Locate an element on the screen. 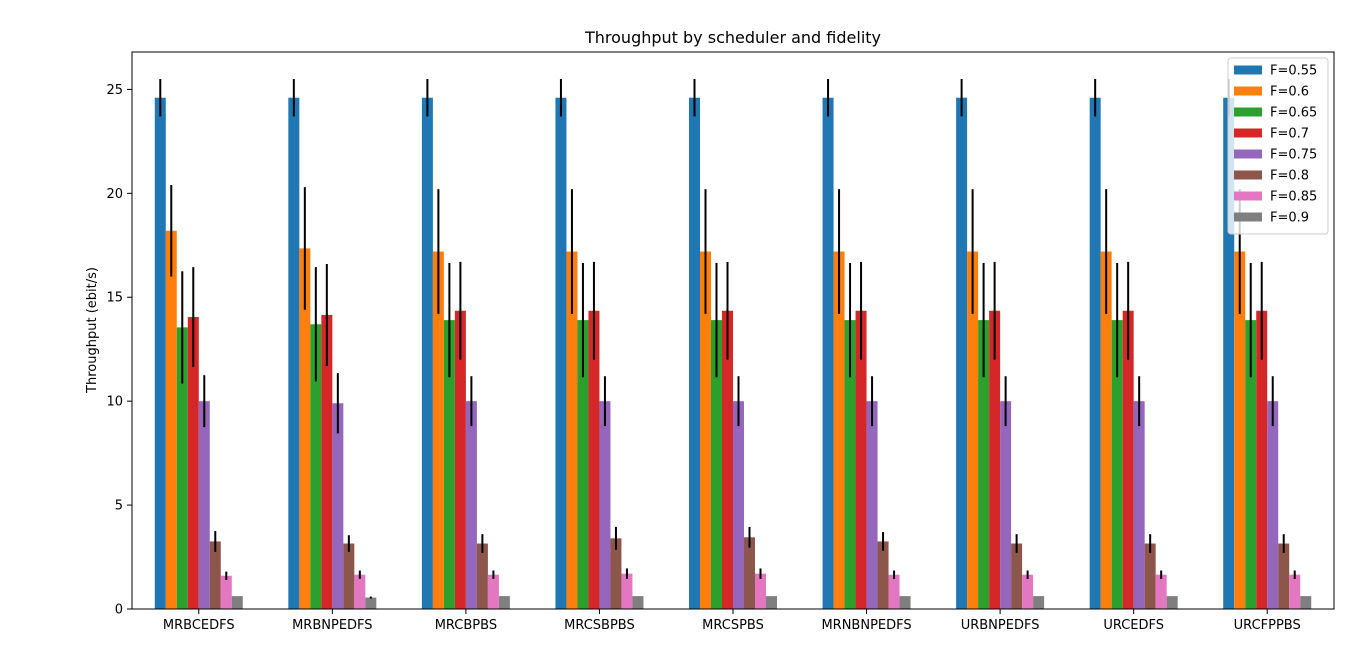  x-tick-label-mrbcedfs: MRBCEDFS is located at coordinates (199, 625).